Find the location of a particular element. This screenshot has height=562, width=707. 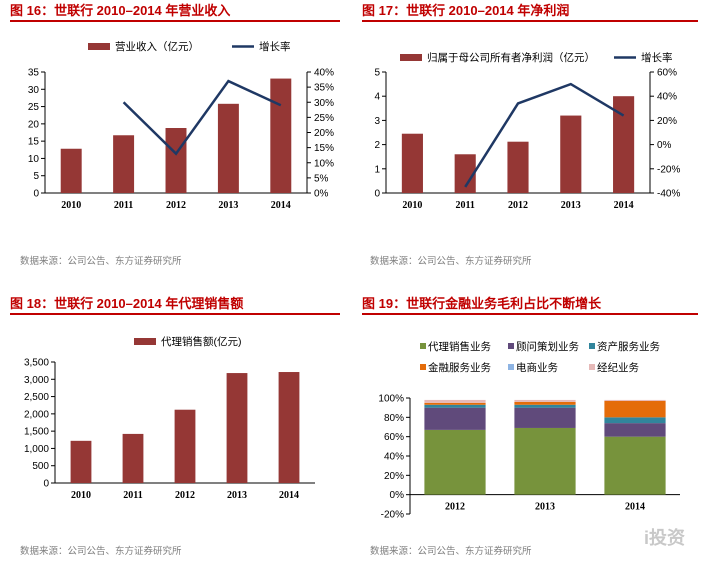

y-tick-label: 40% is located at coordinates (394, 457).